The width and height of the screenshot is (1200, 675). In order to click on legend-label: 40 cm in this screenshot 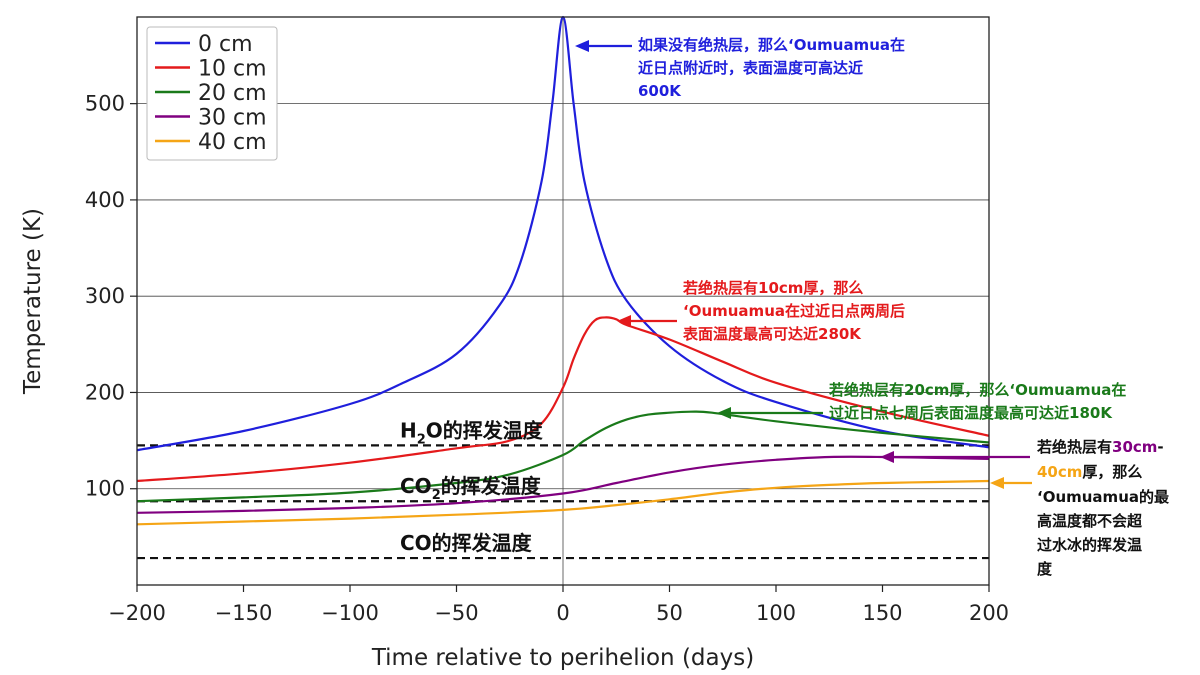, I will do `click(232, 142)`.